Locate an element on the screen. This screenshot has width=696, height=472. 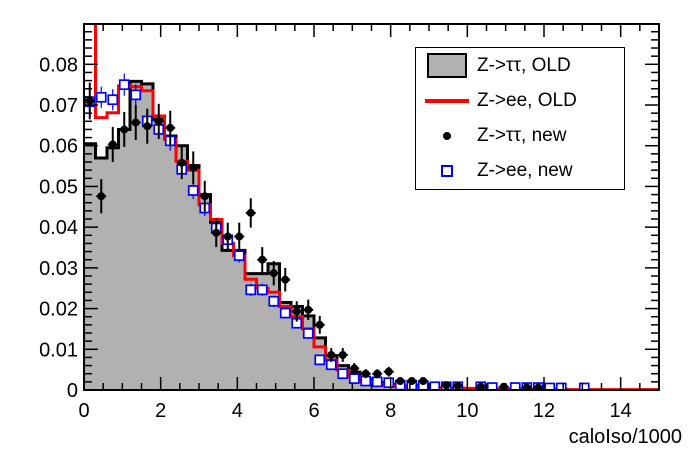
legend-entry-ztautau-new: Z->ττ, new is located at coordinates (520, 136).